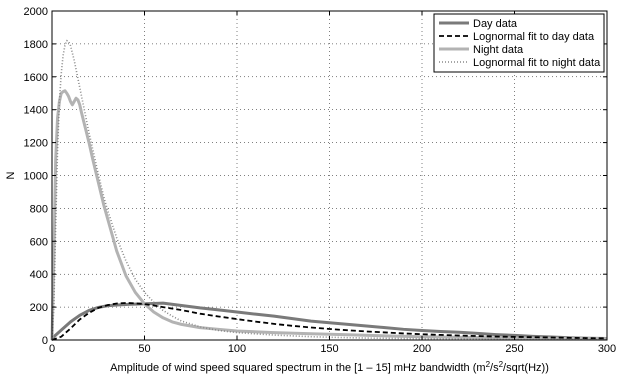 This screenshot has height=379, width=617. I want to click on y-tick-label: 1000, so click(36, 177).